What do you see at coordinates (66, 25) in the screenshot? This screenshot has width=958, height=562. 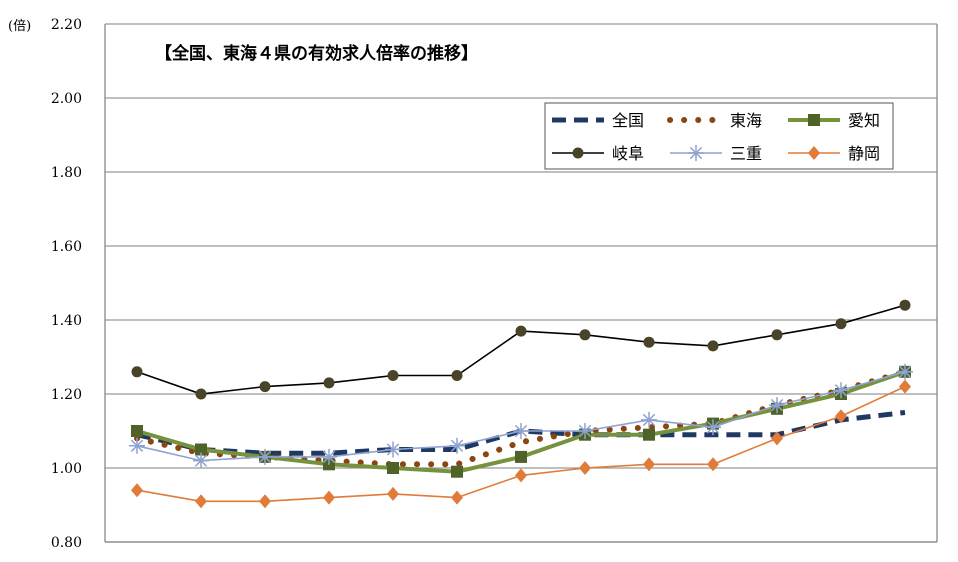 I see `y-tick-label: 2.20` at bounding box center [66, 25].